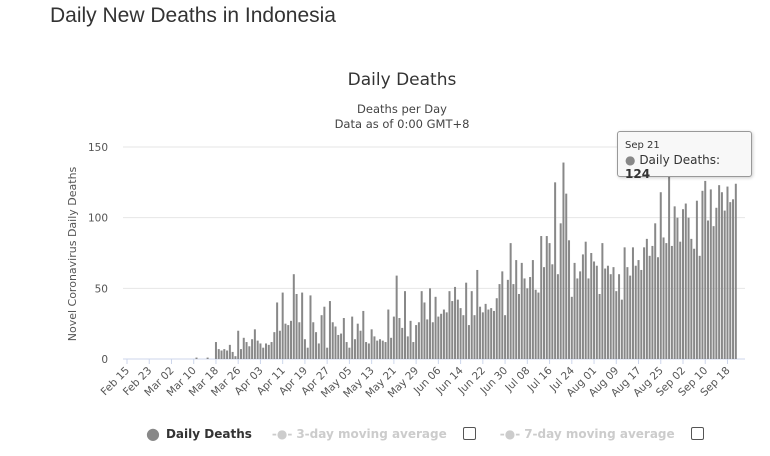  Describe the element at coordinates (587, 434) in the screenshot. I see `legend-item-7day: -●- 7-day moving average` at that location.